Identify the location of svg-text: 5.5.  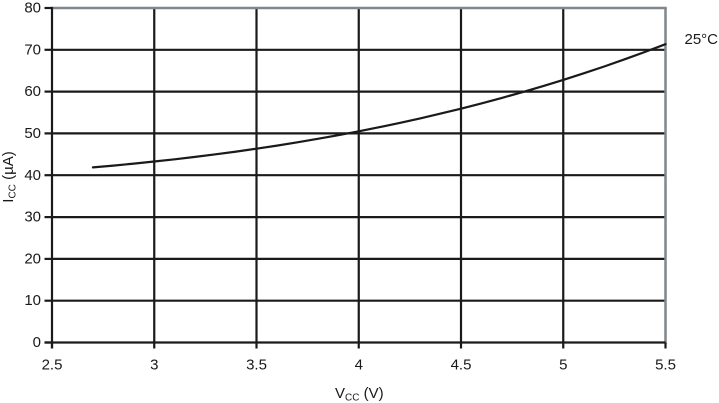
(665, 365).